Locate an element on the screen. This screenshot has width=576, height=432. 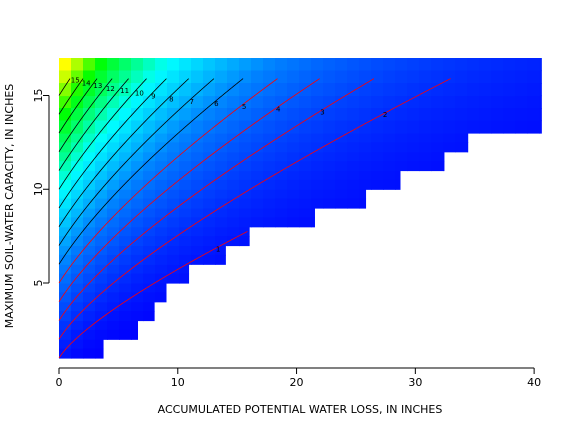
contour-label: 2 is located at coordinates (385, 115).